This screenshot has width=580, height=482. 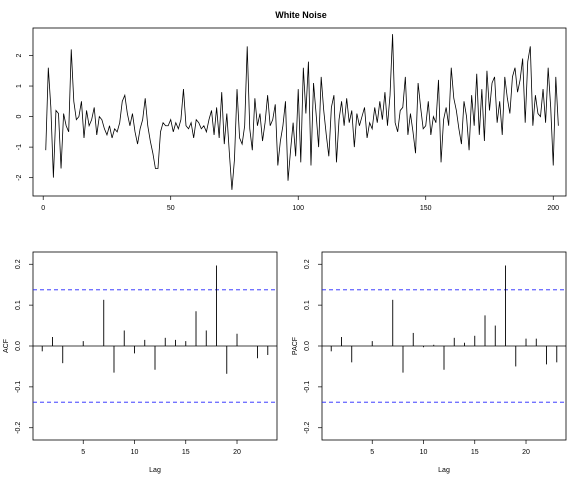 I want to click on x-tick-label: 50, so click(x=171, y=208).